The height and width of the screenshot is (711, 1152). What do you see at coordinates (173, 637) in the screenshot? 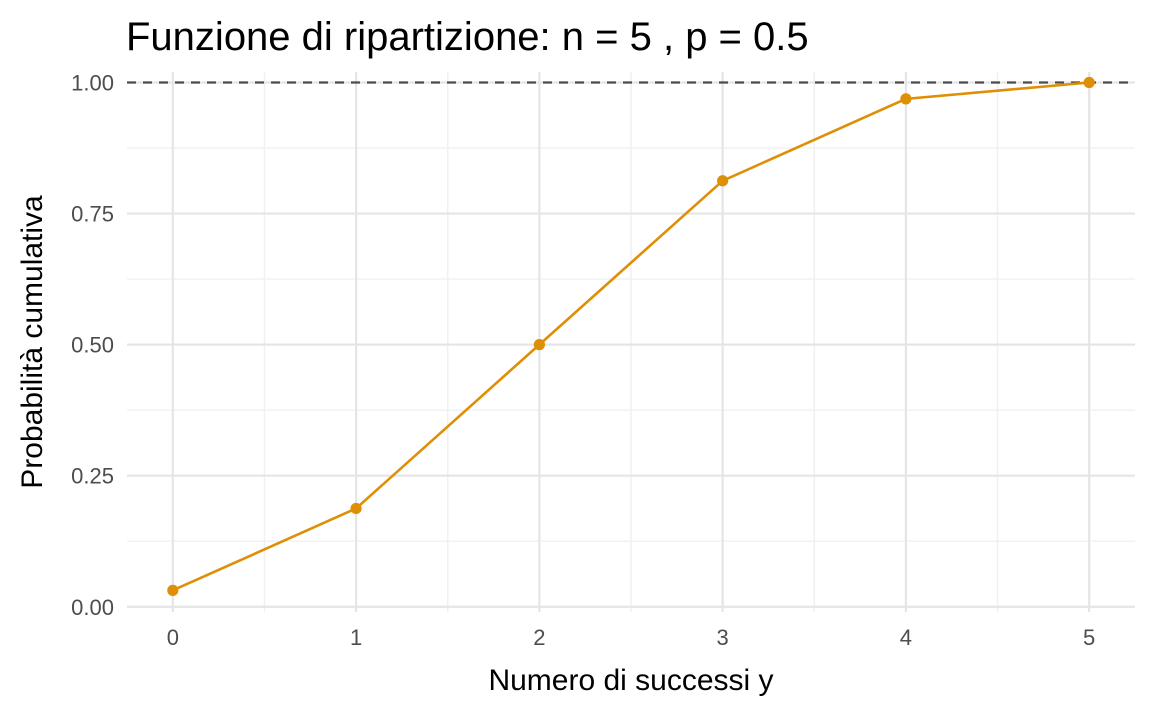
I see `x-tick-label: 0` at bounding box center [173, 637].